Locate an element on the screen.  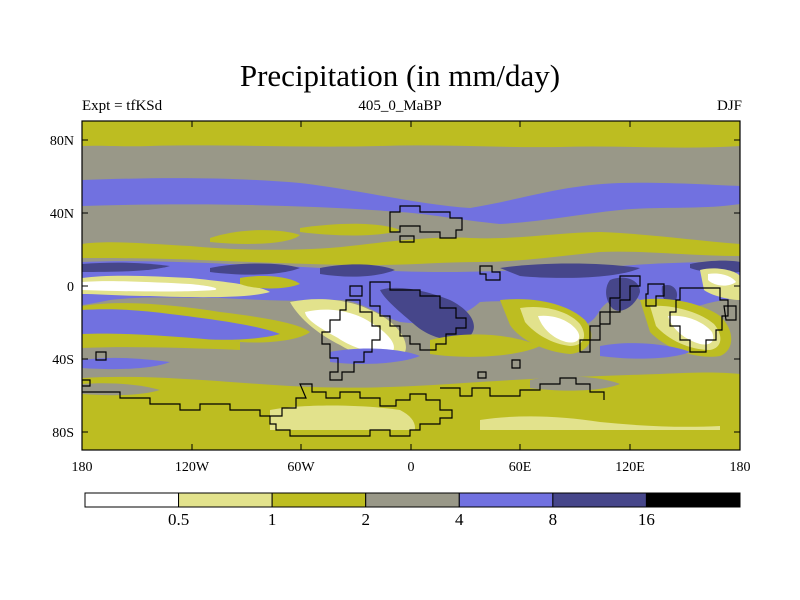
y-tick-80s: 80S is located at coordinates (63, 433).